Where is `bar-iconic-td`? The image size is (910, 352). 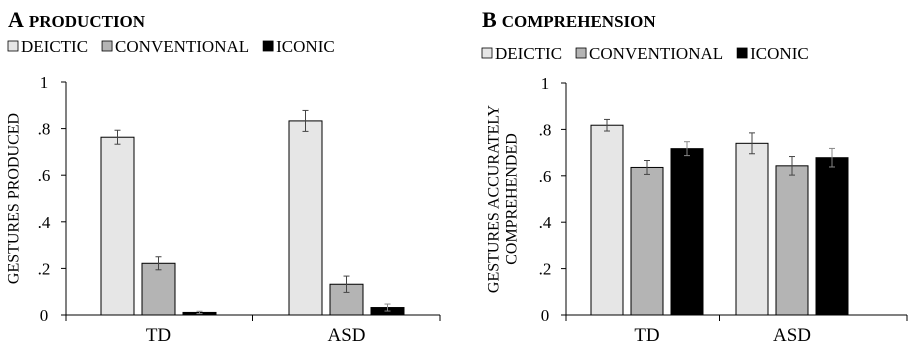 bar-iconic-td is located at coordinates (687, 232).